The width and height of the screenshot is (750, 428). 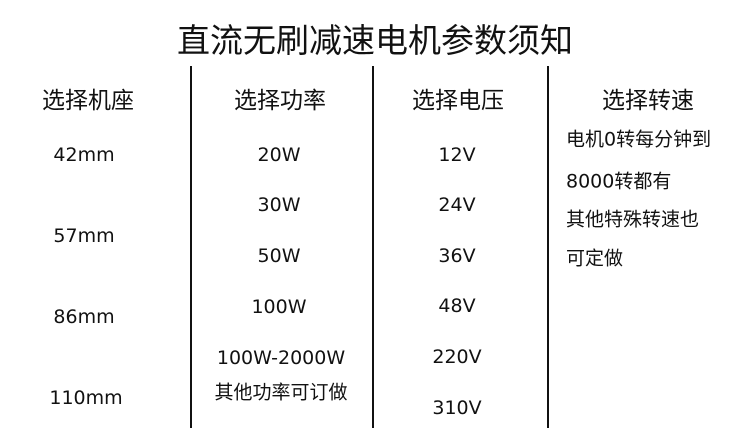 I want to click on page-title: 直流无刷减速电机参数须知, so click(x=375, y=40).